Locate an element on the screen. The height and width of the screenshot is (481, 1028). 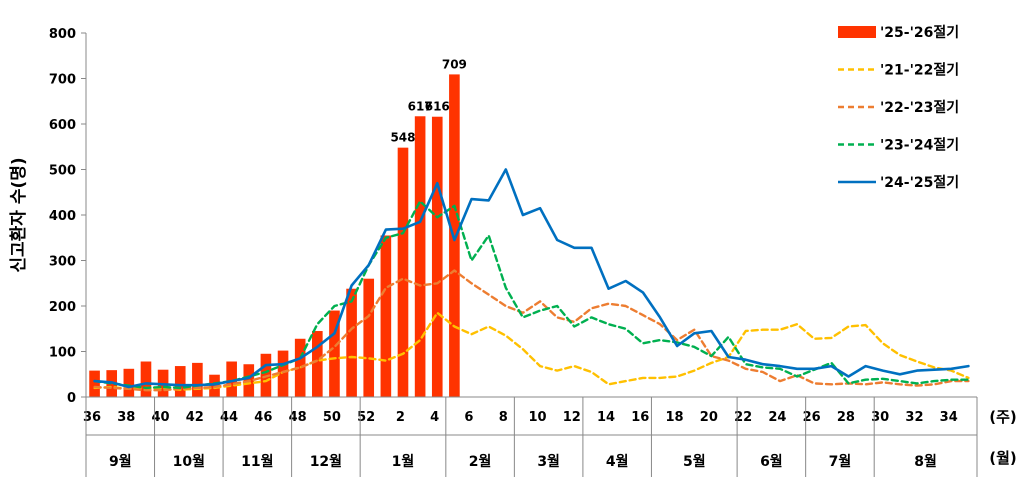
y-tick-label: 0 is located at coordinates (71, 398).